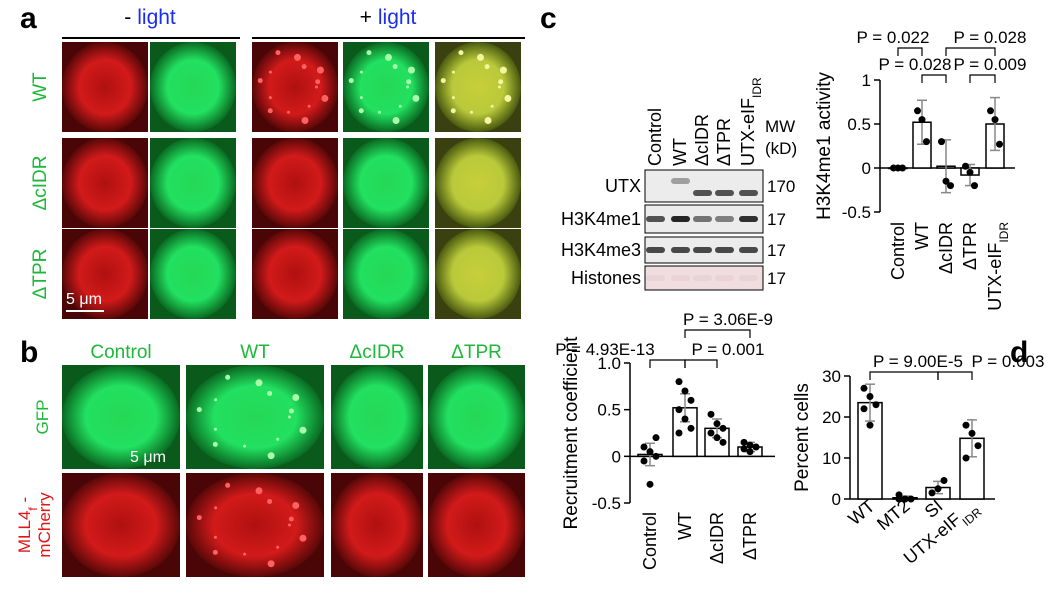 The image size is (1050, 595). I want to click on text-part: ΔcIDR, so click(946, 248).